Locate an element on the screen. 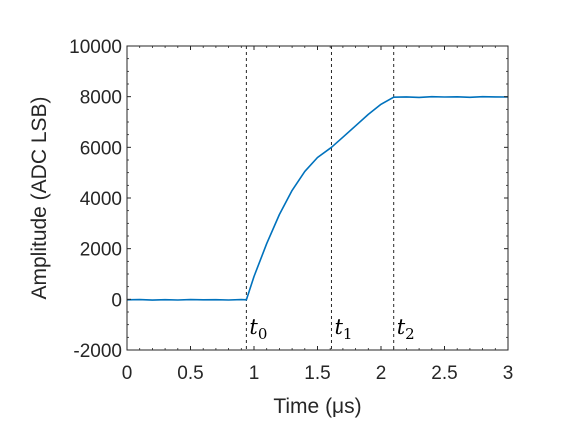 The image size is (581, 435). y-axis-label: Amplitude (ADC LSB) is located at coordinates (39, 197).